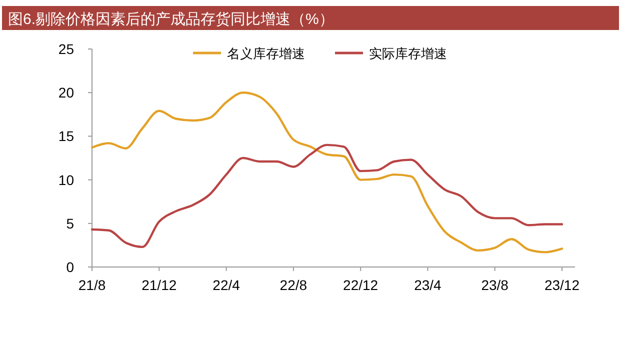 The image size is (625, 342). I want to click on x-tick-label: 22/12, so click(360, 285).